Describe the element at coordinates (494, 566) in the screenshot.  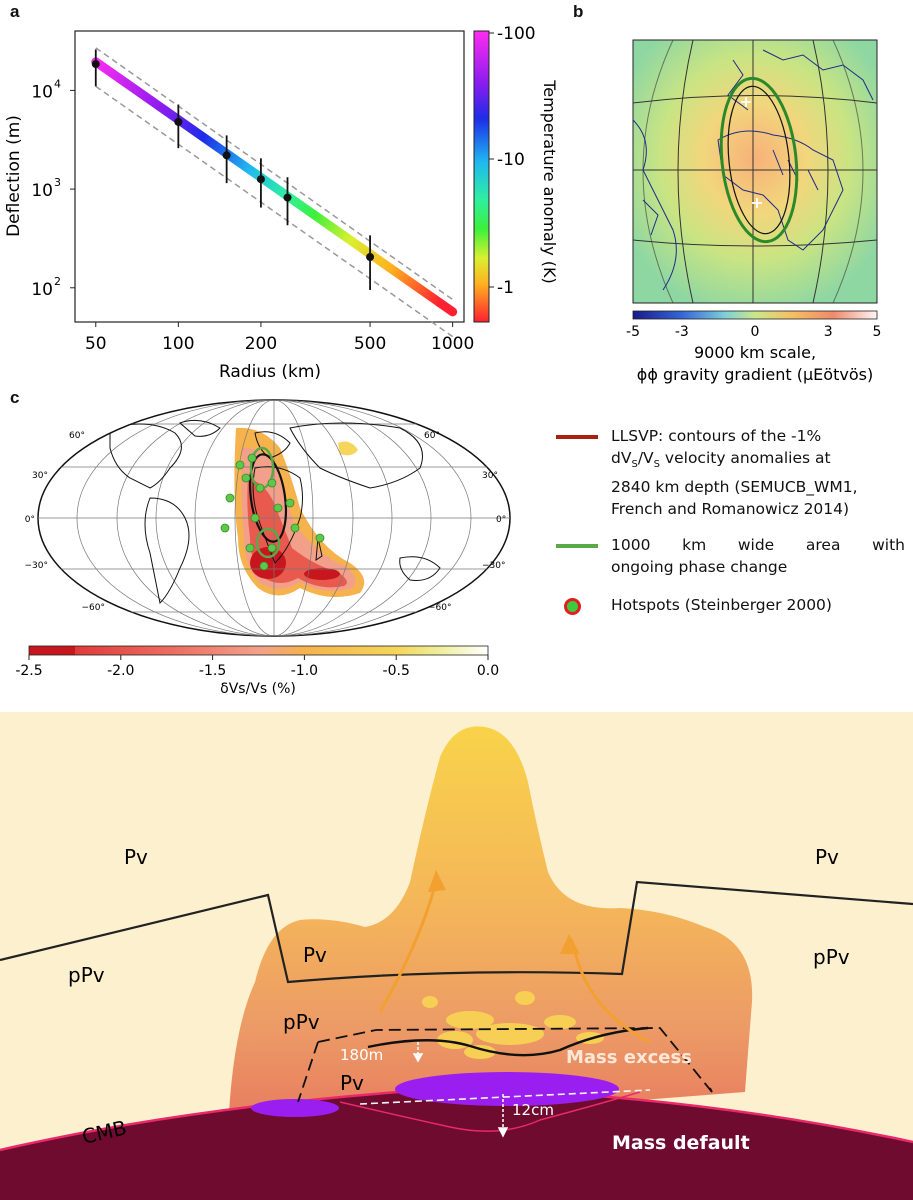
I see `lat-right-m30: −30°` at that location.